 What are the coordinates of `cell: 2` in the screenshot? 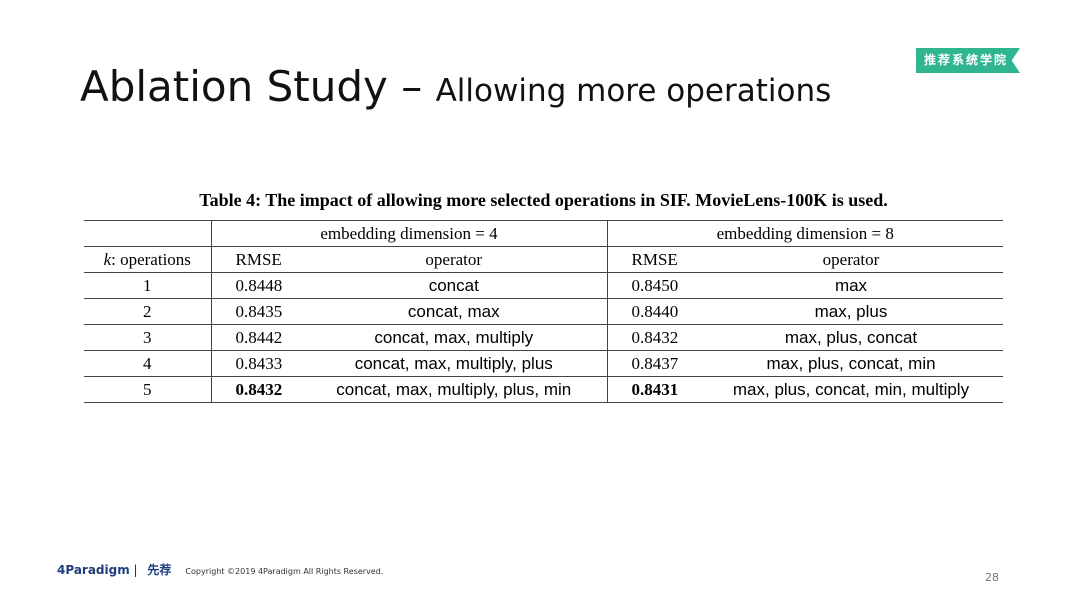 It's located at (147, 311).